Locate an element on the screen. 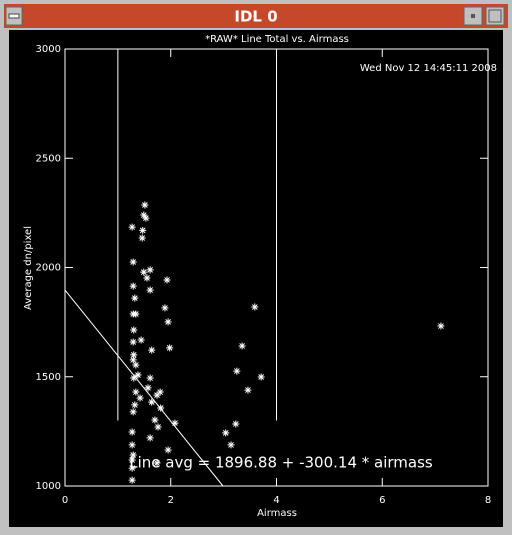 The width and height of the screenshot is (512, 535). menu-icon is located at coordinates (14, 16).